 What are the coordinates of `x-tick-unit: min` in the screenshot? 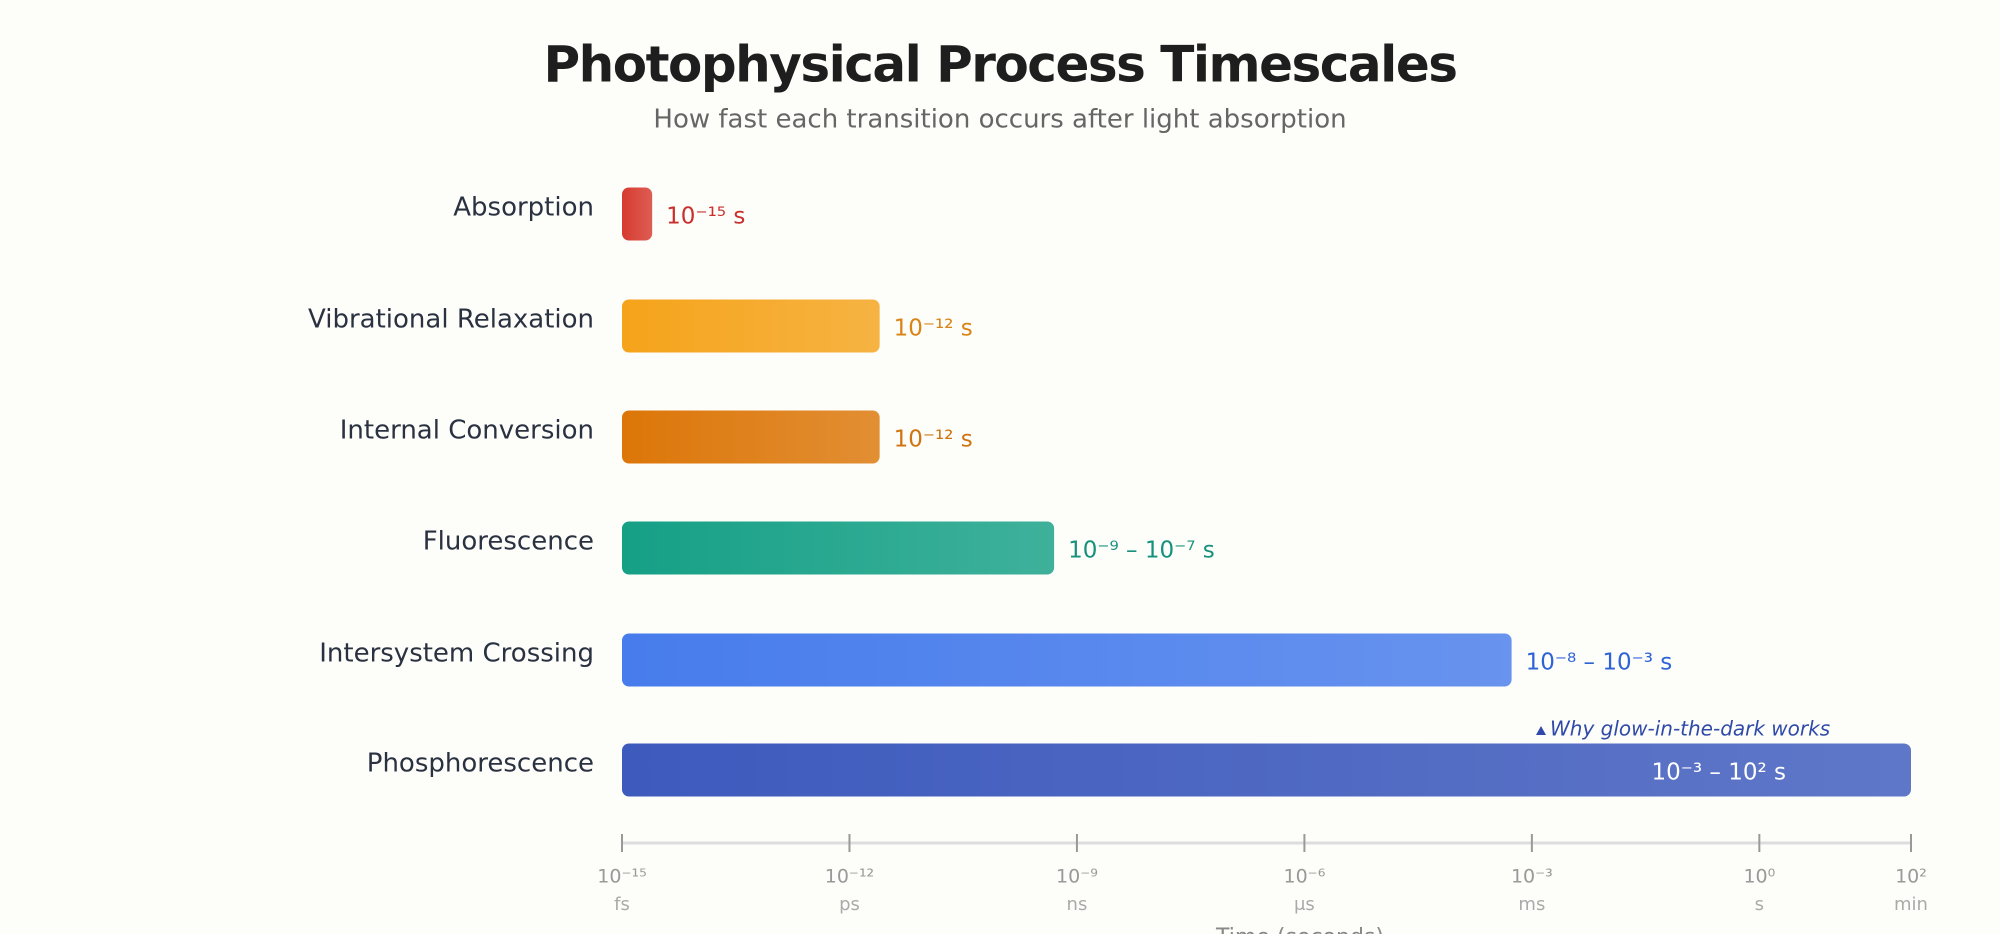 It's located at (1911, 904).